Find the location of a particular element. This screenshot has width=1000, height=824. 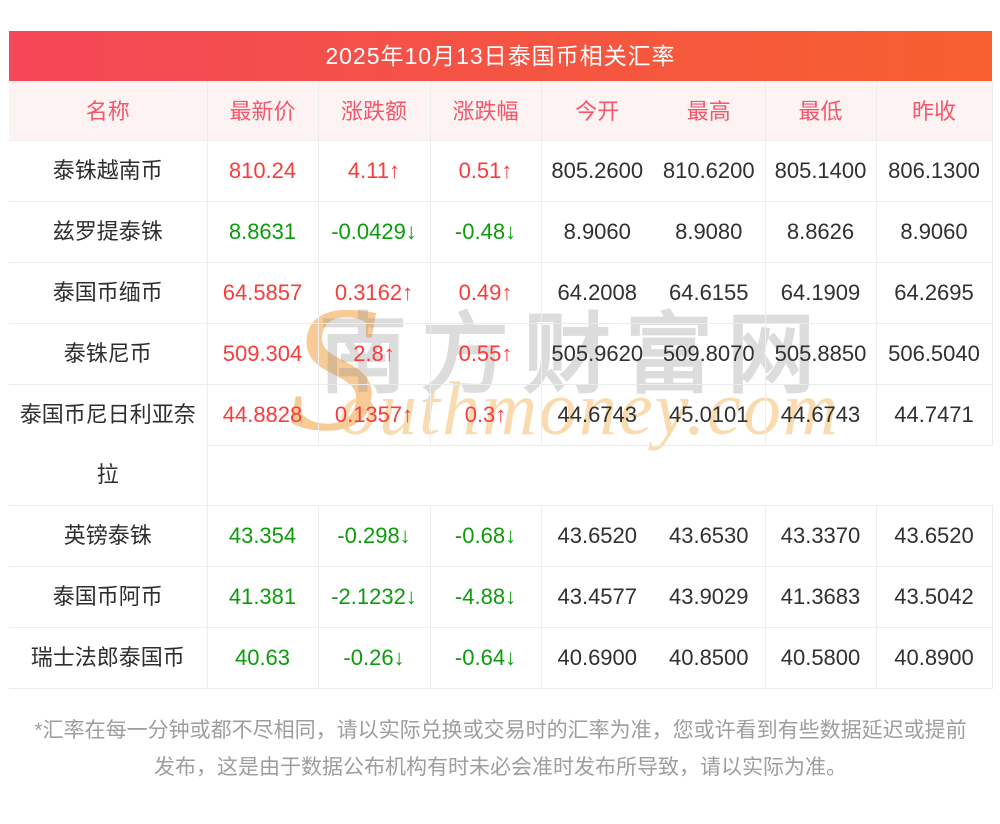

cell-change: -0.298↓ is located at coordinates (373, 535).